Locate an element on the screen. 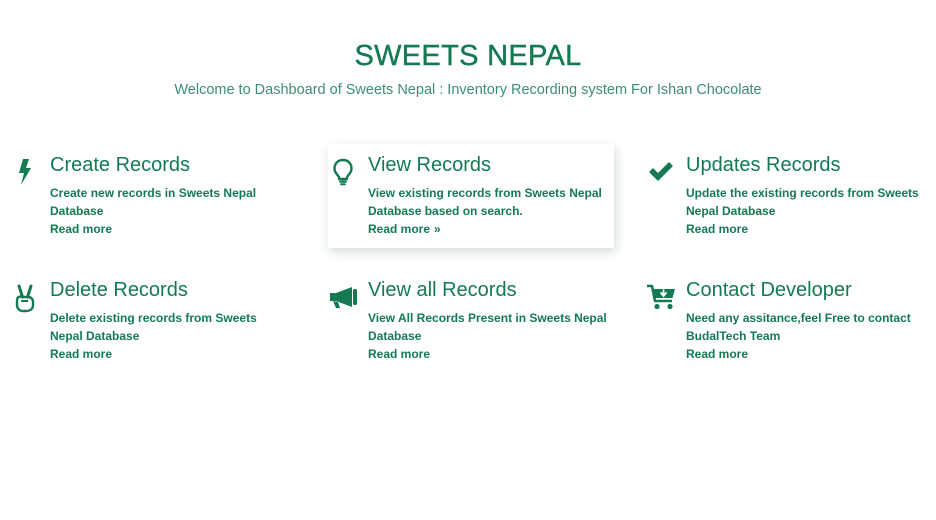  card-title: Updates Records is located at coordinates (763, 165).